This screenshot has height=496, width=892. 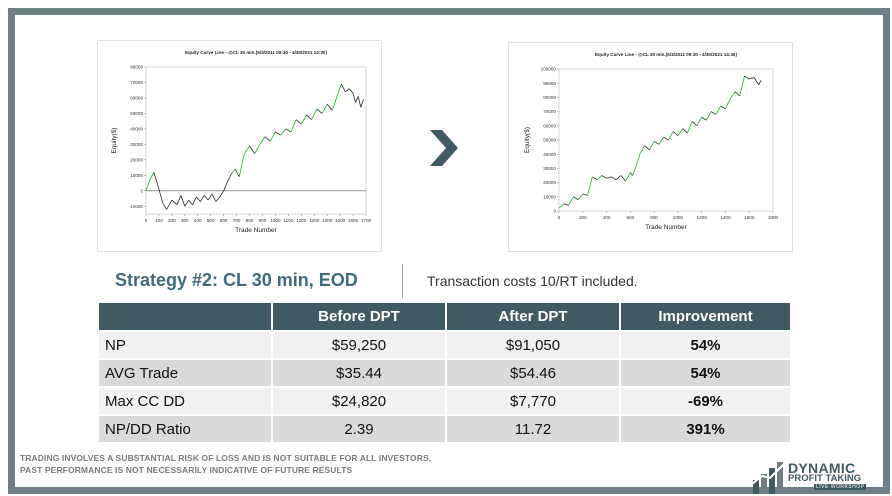 What do you see at coordinates (444, 316) in the screenshot?
I see `table-header-row: Before DPT After DPT Improvement` at bounding box center [444, 316].